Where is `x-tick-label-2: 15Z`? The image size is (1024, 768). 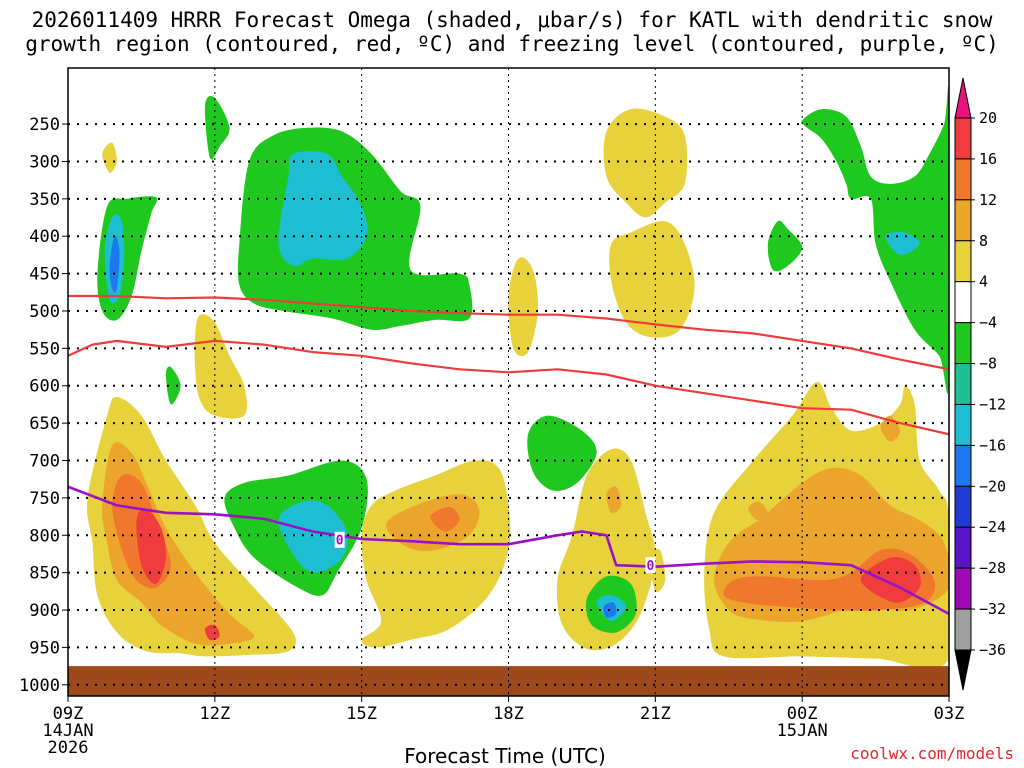
x-tick-label-2: 15Z is located at coordinates (361, 714).